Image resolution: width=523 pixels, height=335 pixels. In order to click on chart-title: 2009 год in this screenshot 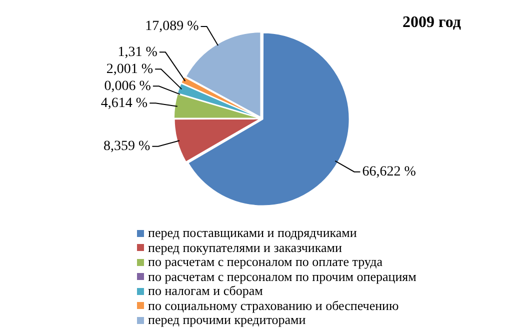, I will do `click(431, 23)`.